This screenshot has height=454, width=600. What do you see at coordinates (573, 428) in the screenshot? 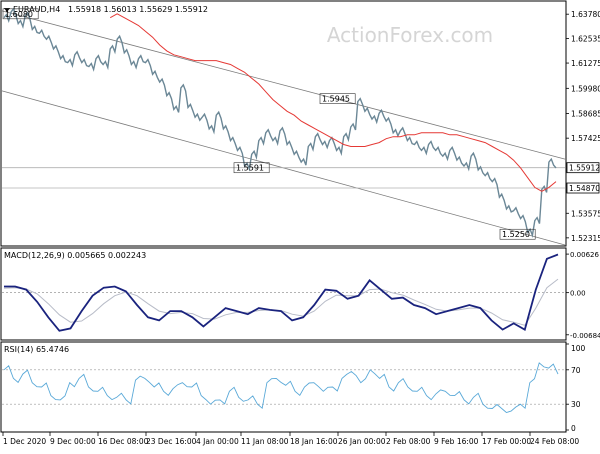
I see `rsi-tick-label: 0` at bounding box center [573, 428].